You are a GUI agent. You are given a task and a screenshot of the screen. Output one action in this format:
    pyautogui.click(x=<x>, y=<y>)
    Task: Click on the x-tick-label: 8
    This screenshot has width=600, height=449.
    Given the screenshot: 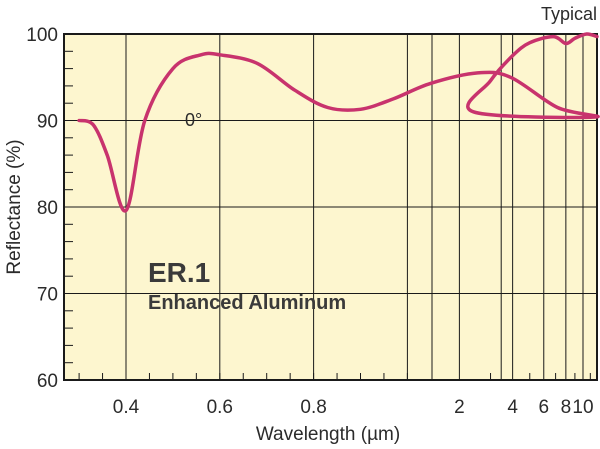 What is the action you would take?
    pyautogui.click(x=566, y=407)
    